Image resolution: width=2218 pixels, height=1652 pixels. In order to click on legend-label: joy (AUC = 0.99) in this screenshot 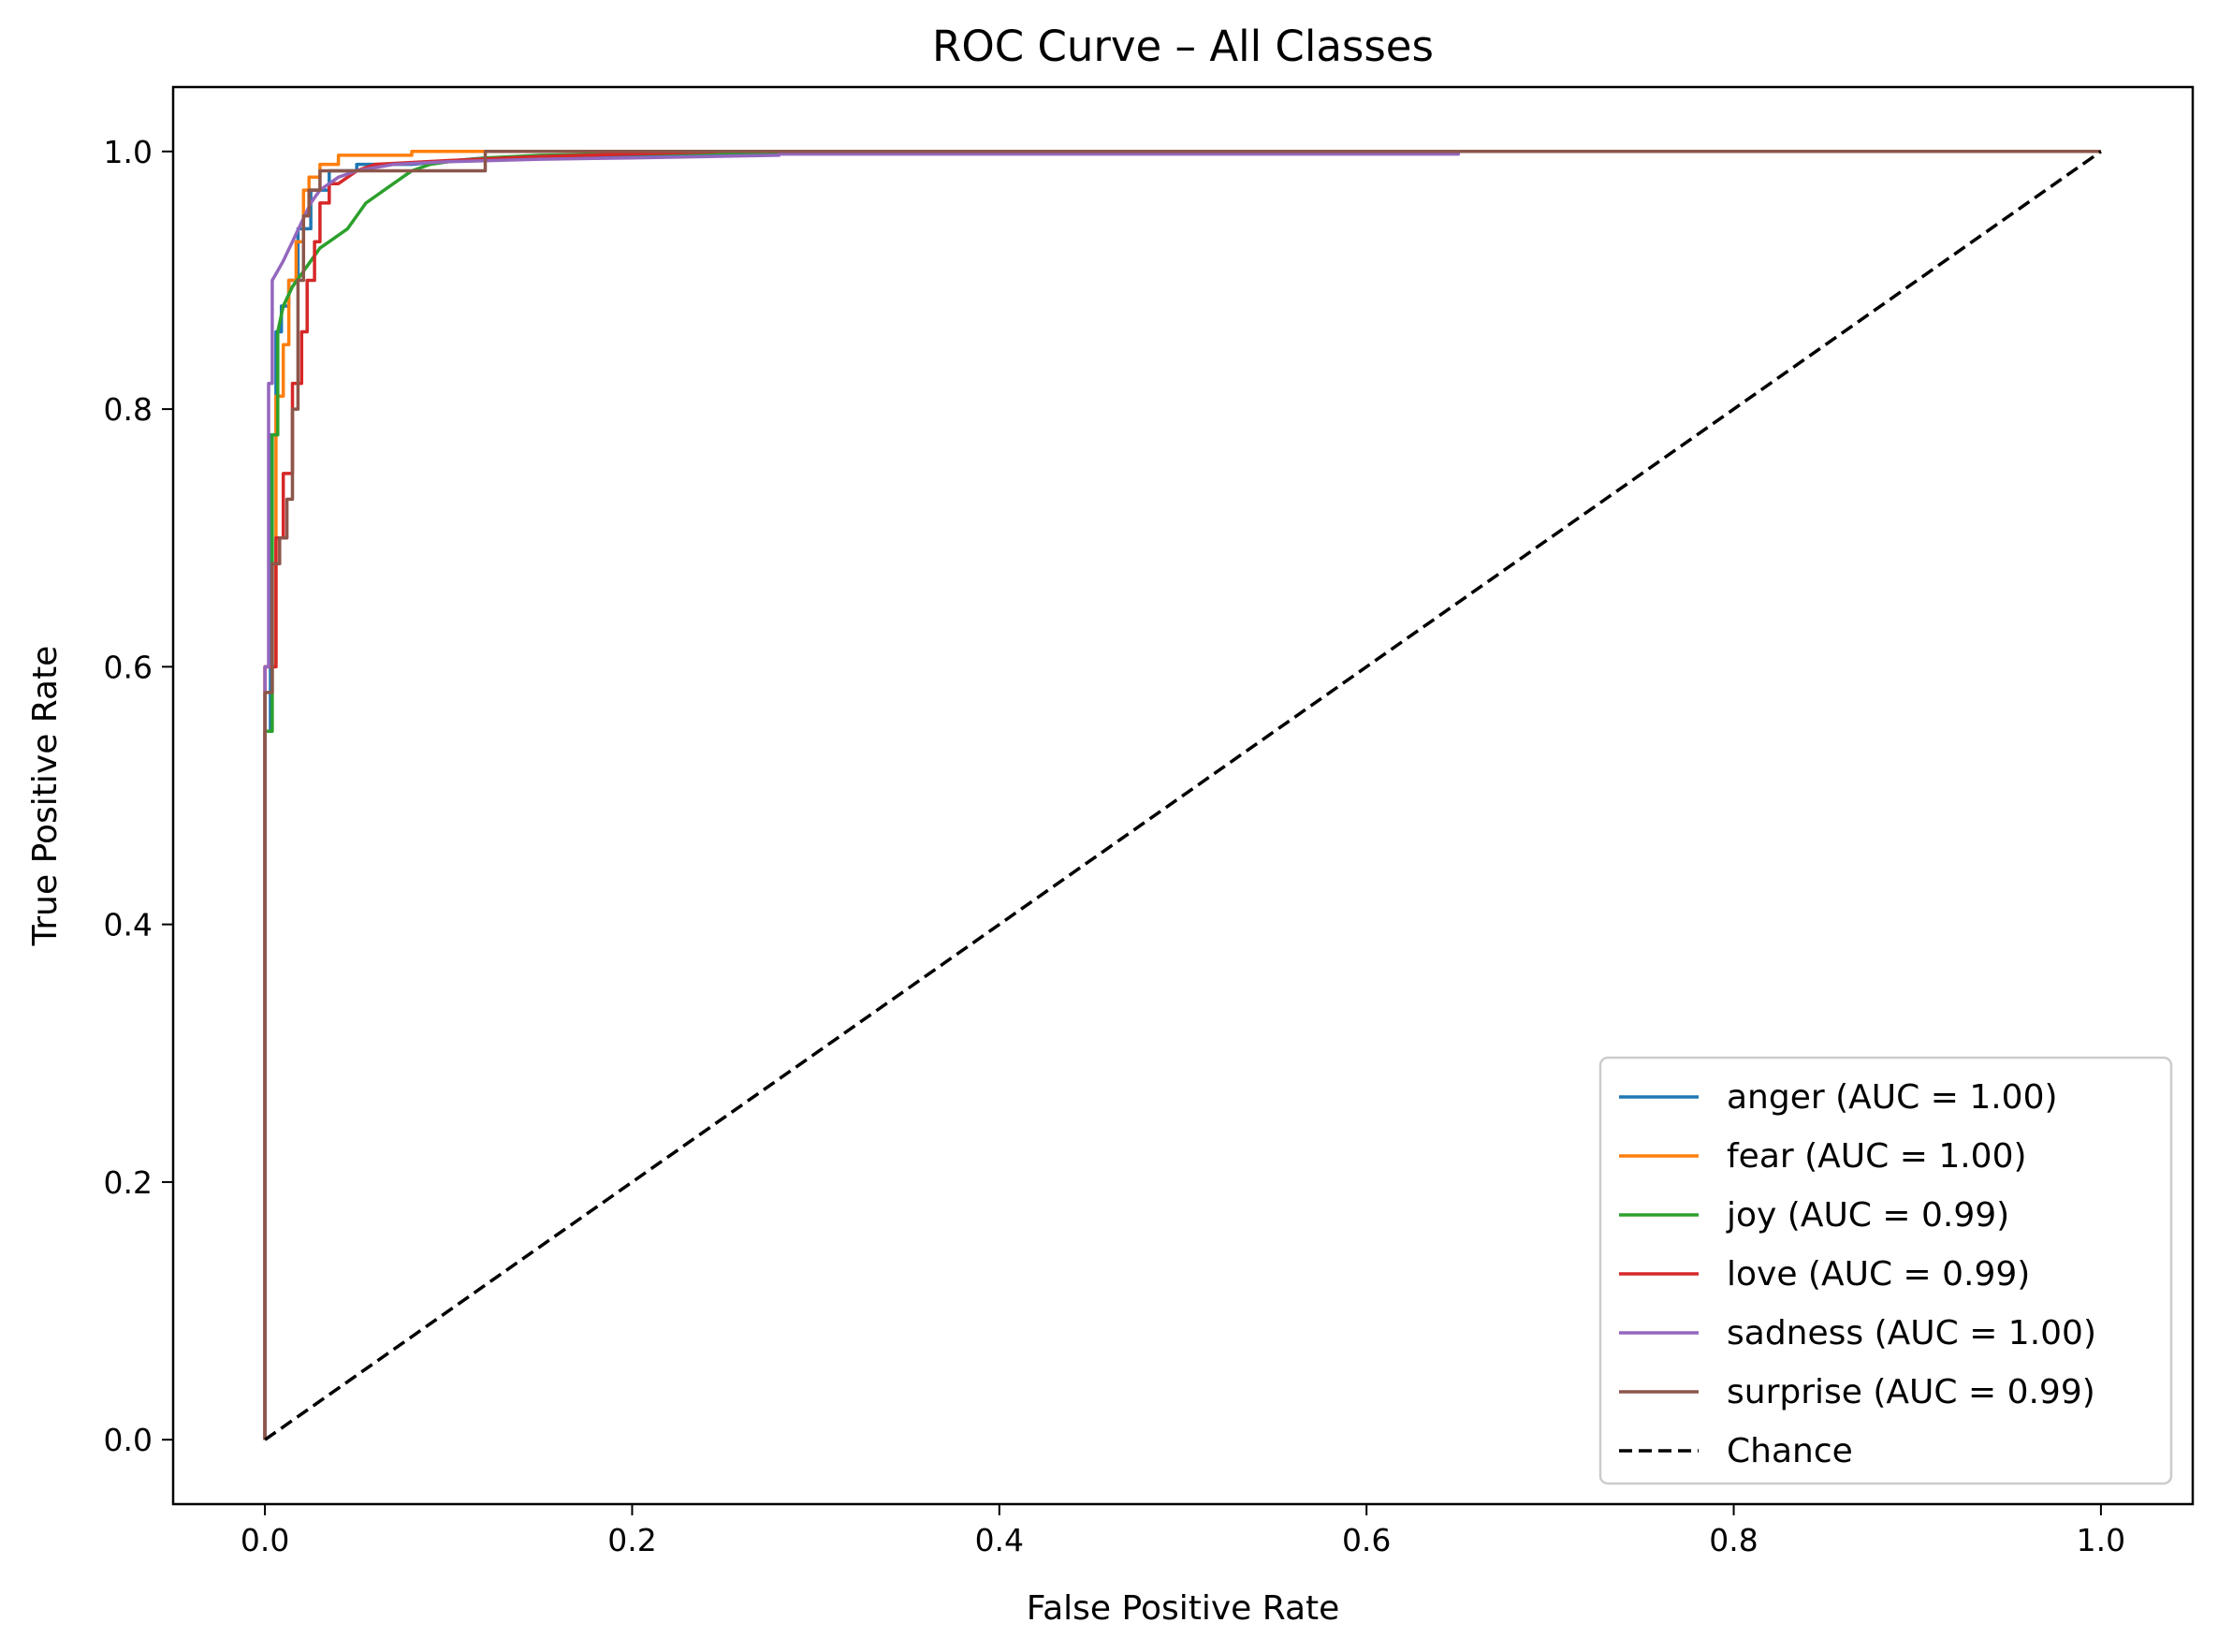, I will do `click(1868, 1216)`.